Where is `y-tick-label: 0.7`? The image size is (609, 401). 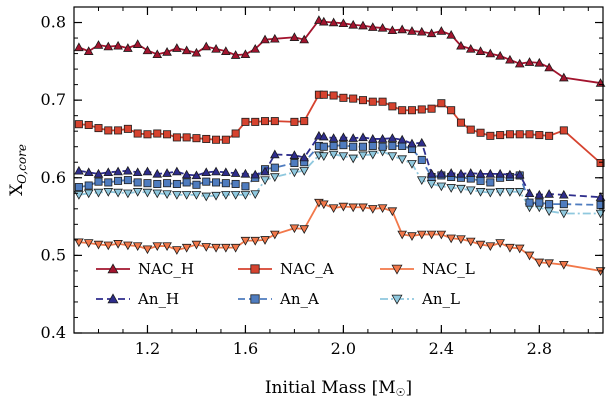 y-tick-label: 0.7 is located at coordinates (53, 99).